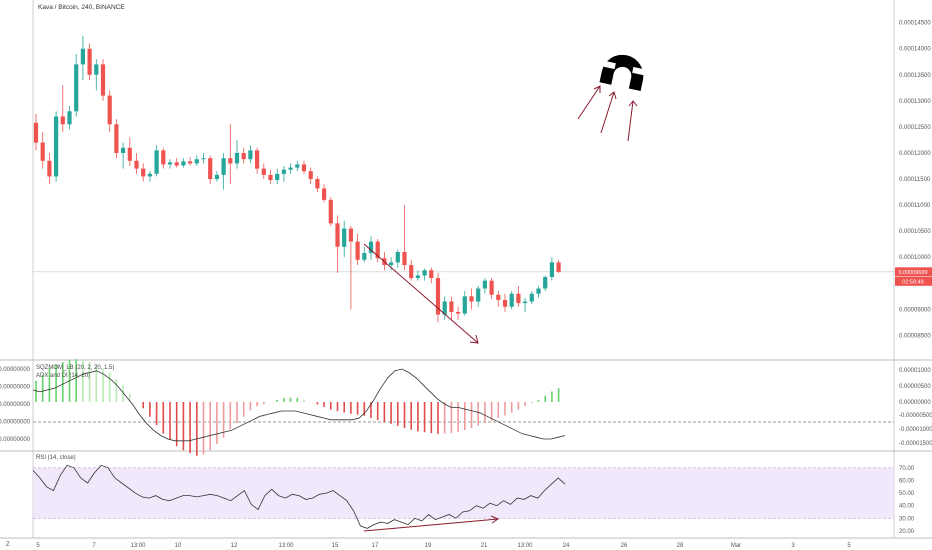 The width and height of the screenshot is (932, 550). What do you see at coordinates (15, 370) in the screenshot?
I see `adx-axis-label: 50.00000000` at bounding box center [15, 370].